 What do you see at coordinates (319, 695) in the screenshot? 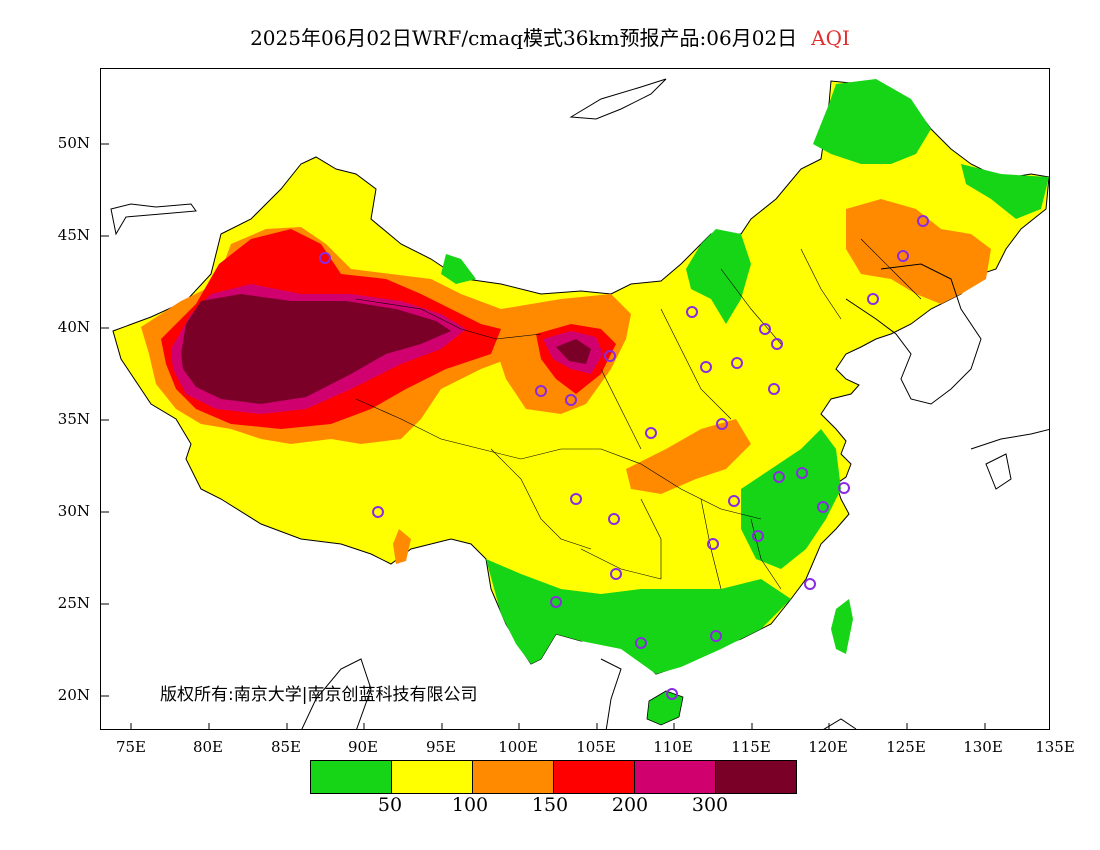
I see `copyright-credit: 版权所有:南京大学|南京创蓝科技有限公司` at bounding box center [319, 695].